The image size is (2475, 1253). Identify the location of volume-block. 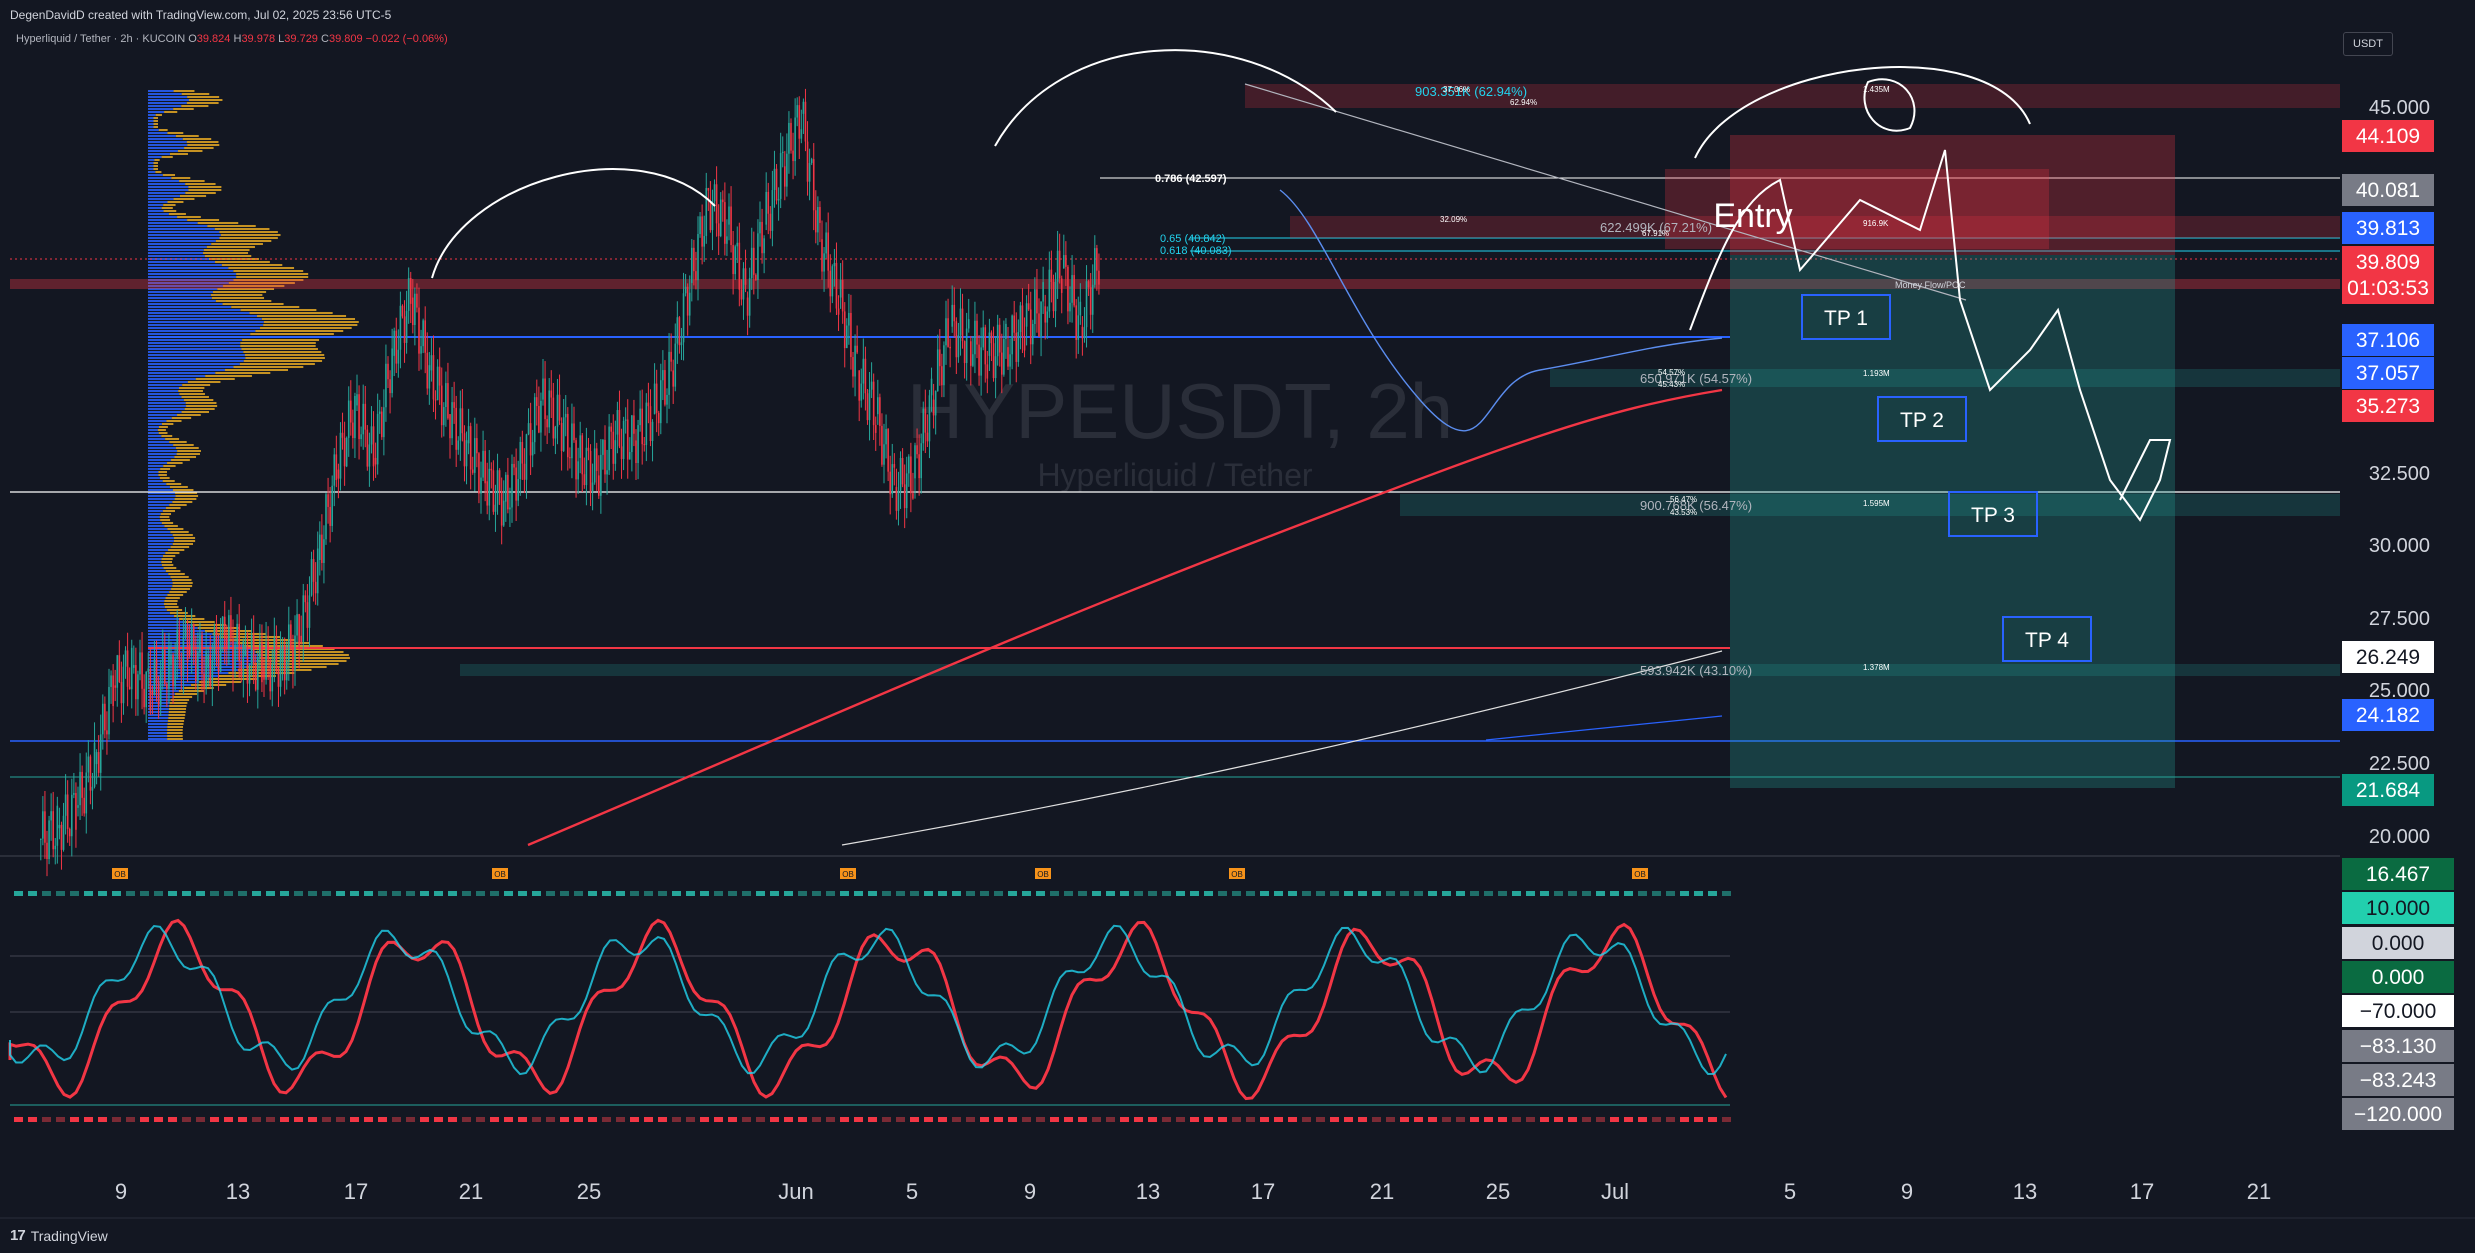
(1870, 505).